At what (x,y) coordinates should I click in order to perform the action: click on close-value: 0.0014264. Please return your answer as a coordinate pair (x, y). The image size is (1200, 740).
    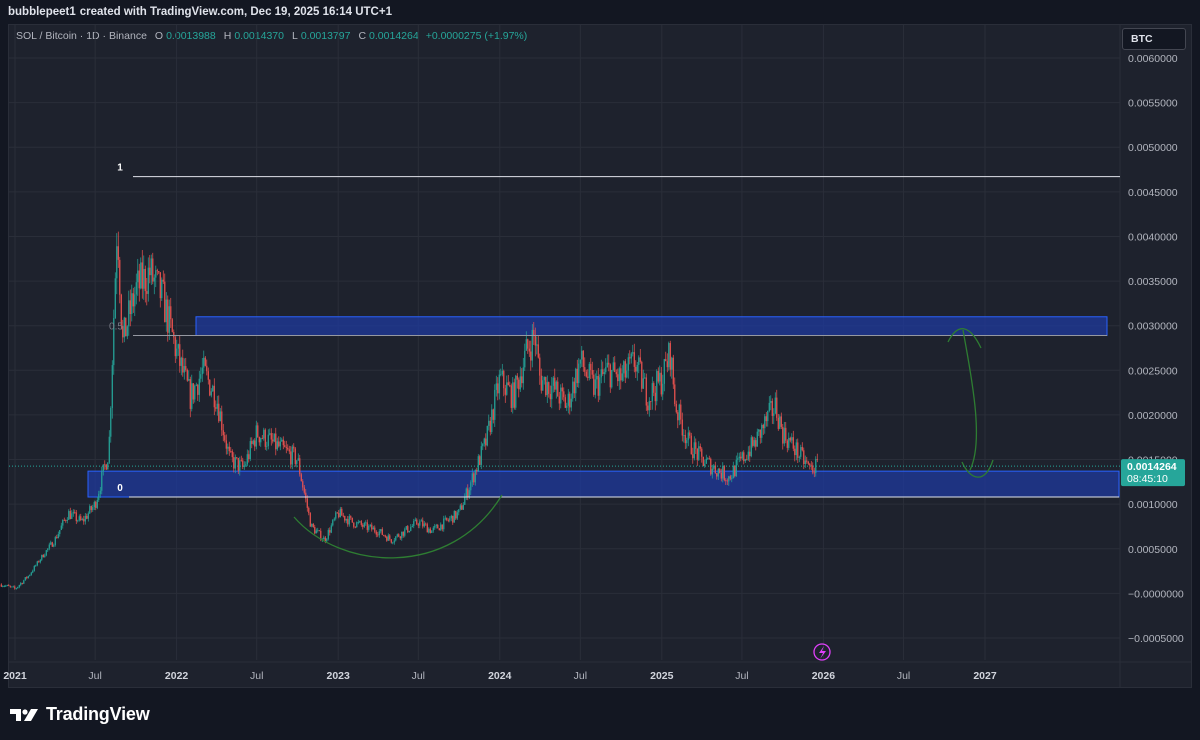
    Looking at the image, I should click on (394, 36).